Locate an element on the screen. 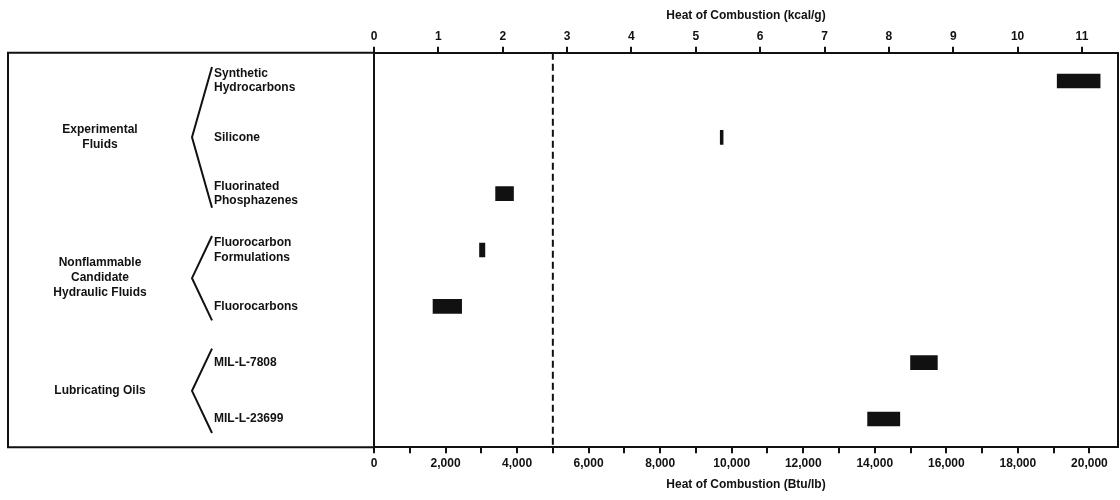 This screenshot has width=1120, height=500. x2-tick-label: 4 is located at coordinates (632, 35).